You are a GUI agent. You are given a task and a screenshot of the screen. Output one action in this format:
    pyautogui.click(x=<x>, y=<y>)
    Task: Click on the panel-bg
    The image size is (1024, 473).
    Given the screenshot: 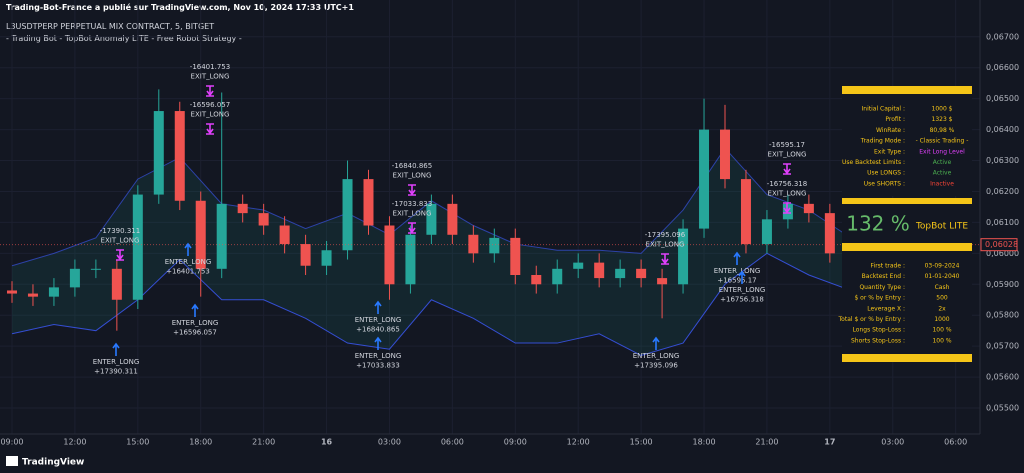 What is the action you would take?
    pyautogui.click(x=907, y=145)
    